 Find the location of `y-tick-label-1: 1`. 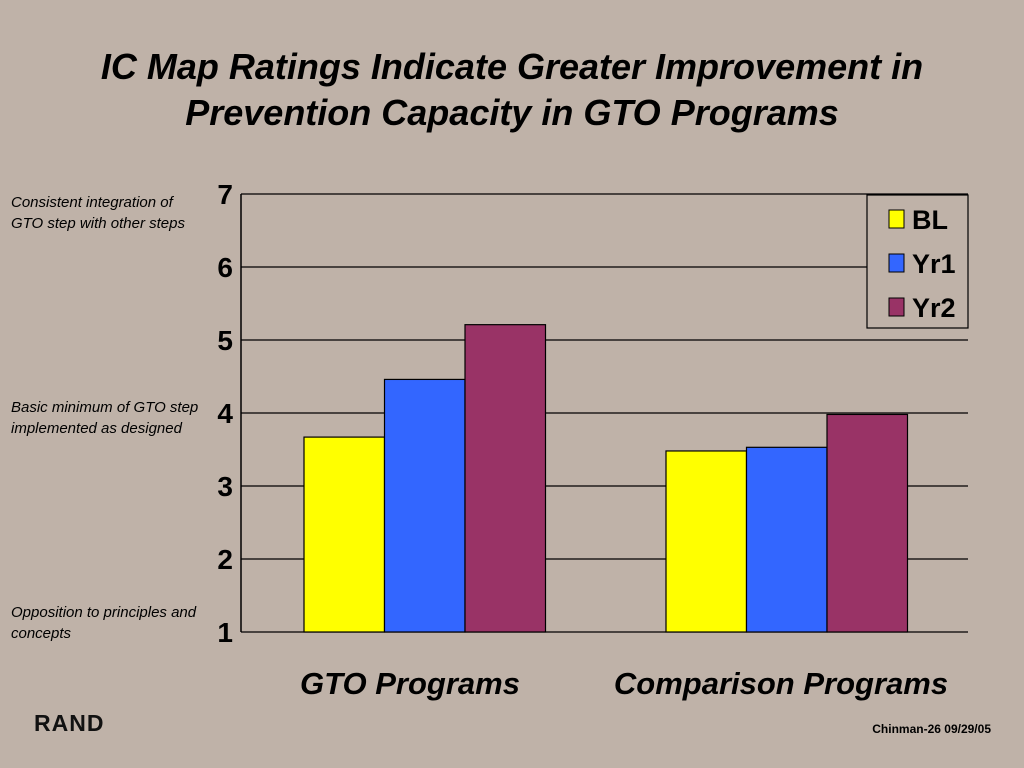

y-tick-label-1: 1 is located at coordinates (225, 632).